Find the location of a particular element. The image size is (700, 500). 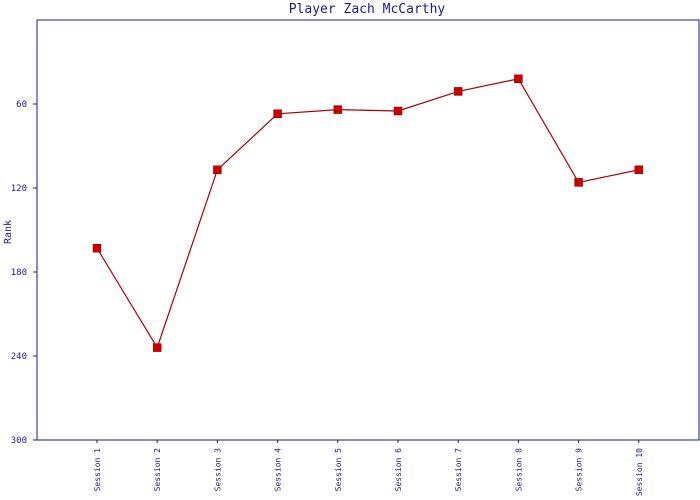

x-tick-label: Session 1 is located at coordinates (97, 470).